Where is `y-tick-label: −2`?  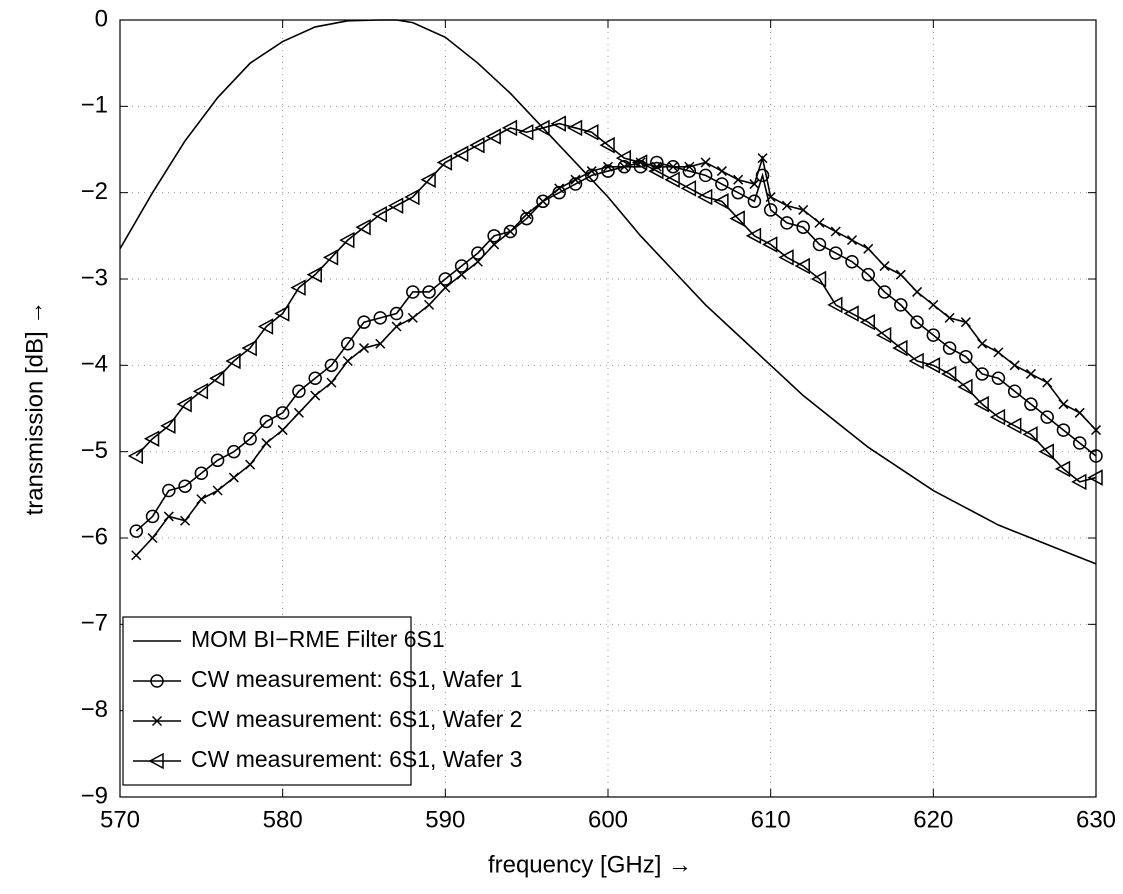 y-tick-label: −2 is located at coordinates (94, 191).